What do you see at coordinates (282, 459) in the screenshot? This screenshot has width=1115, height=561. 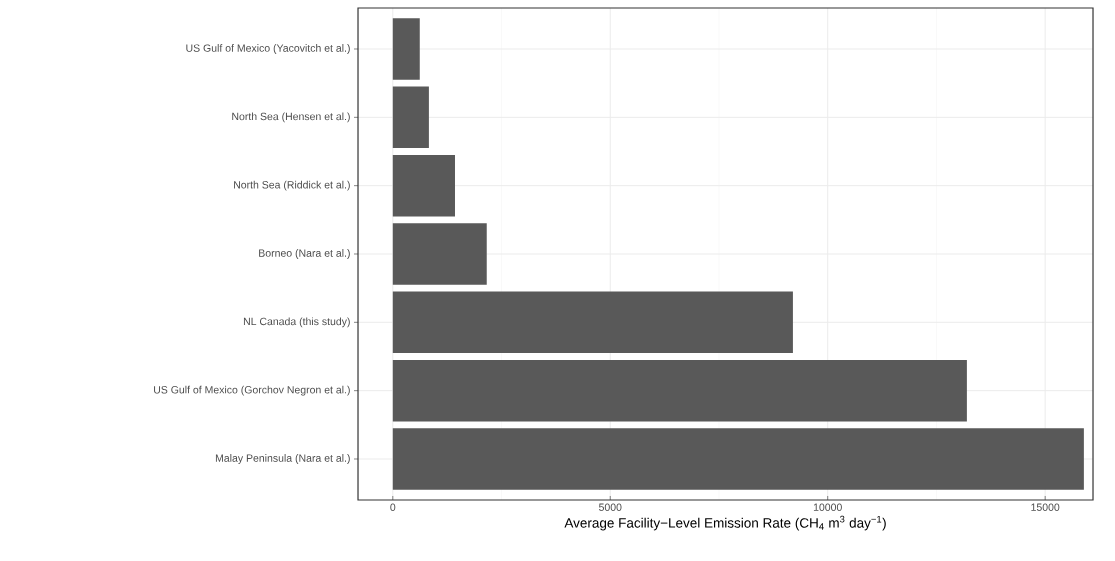 I see `y-tick-label: Malay Peninsula (Nara et al.)` at bounding box center [282, 459].